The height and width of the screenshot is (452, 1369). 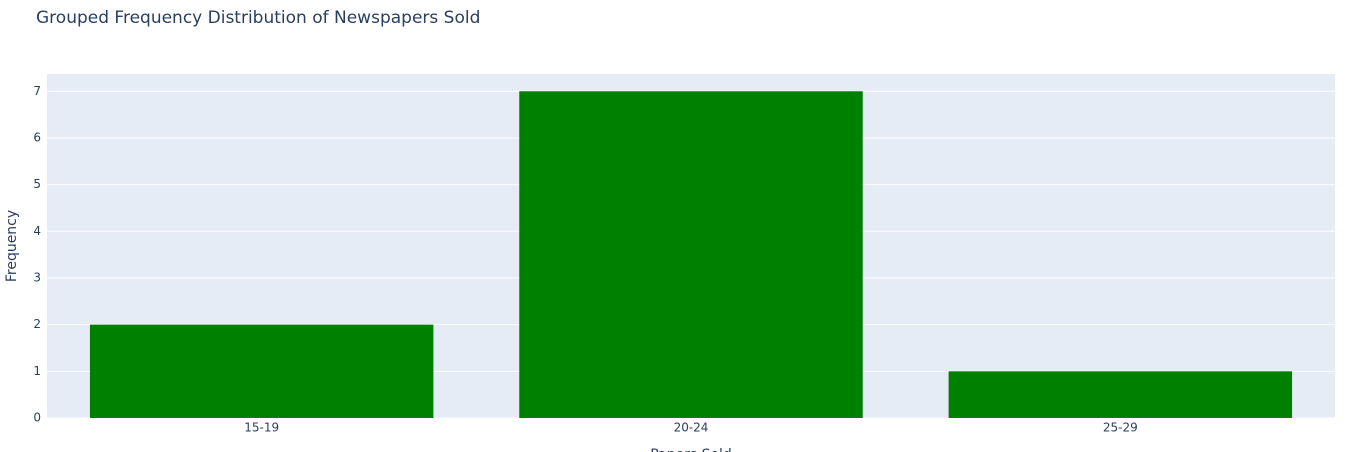 I want to click on x-tick-label: 20-24, so click(x=691, y=428).